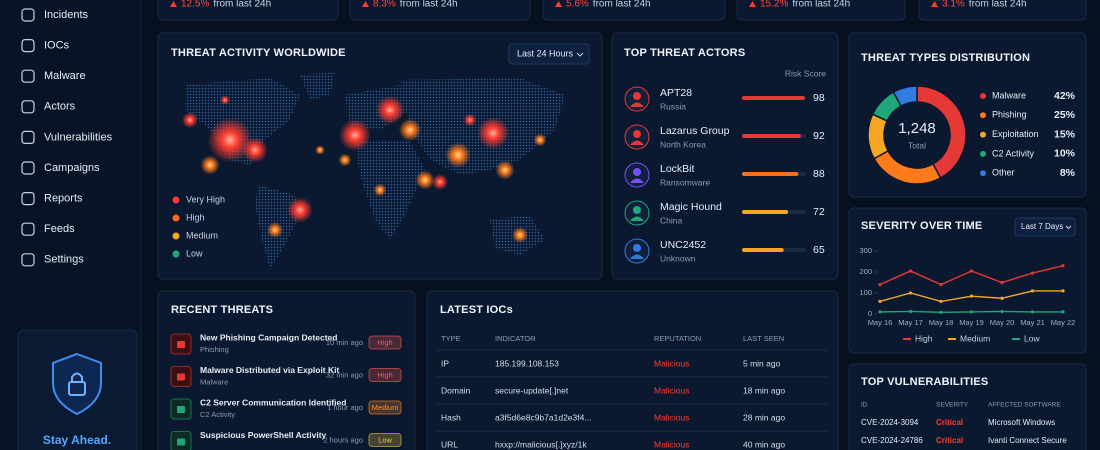 This screenshot has width=1100, height=450. I want to click on value-label: 10%, so click(1065, 154).